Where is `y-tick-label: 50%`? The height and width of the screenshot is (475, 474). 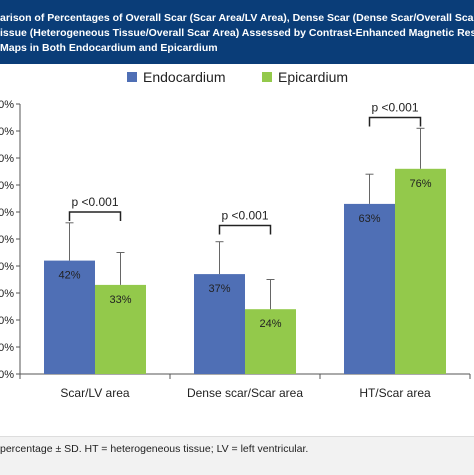 y-tick-label: 50% is located at coordinates (7, 240).